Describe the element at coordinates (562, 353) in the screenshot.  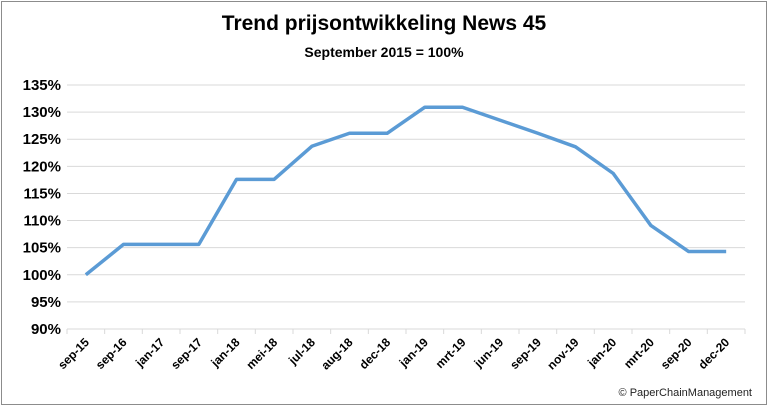
I see `x-tick-label: nov-19` at that location.